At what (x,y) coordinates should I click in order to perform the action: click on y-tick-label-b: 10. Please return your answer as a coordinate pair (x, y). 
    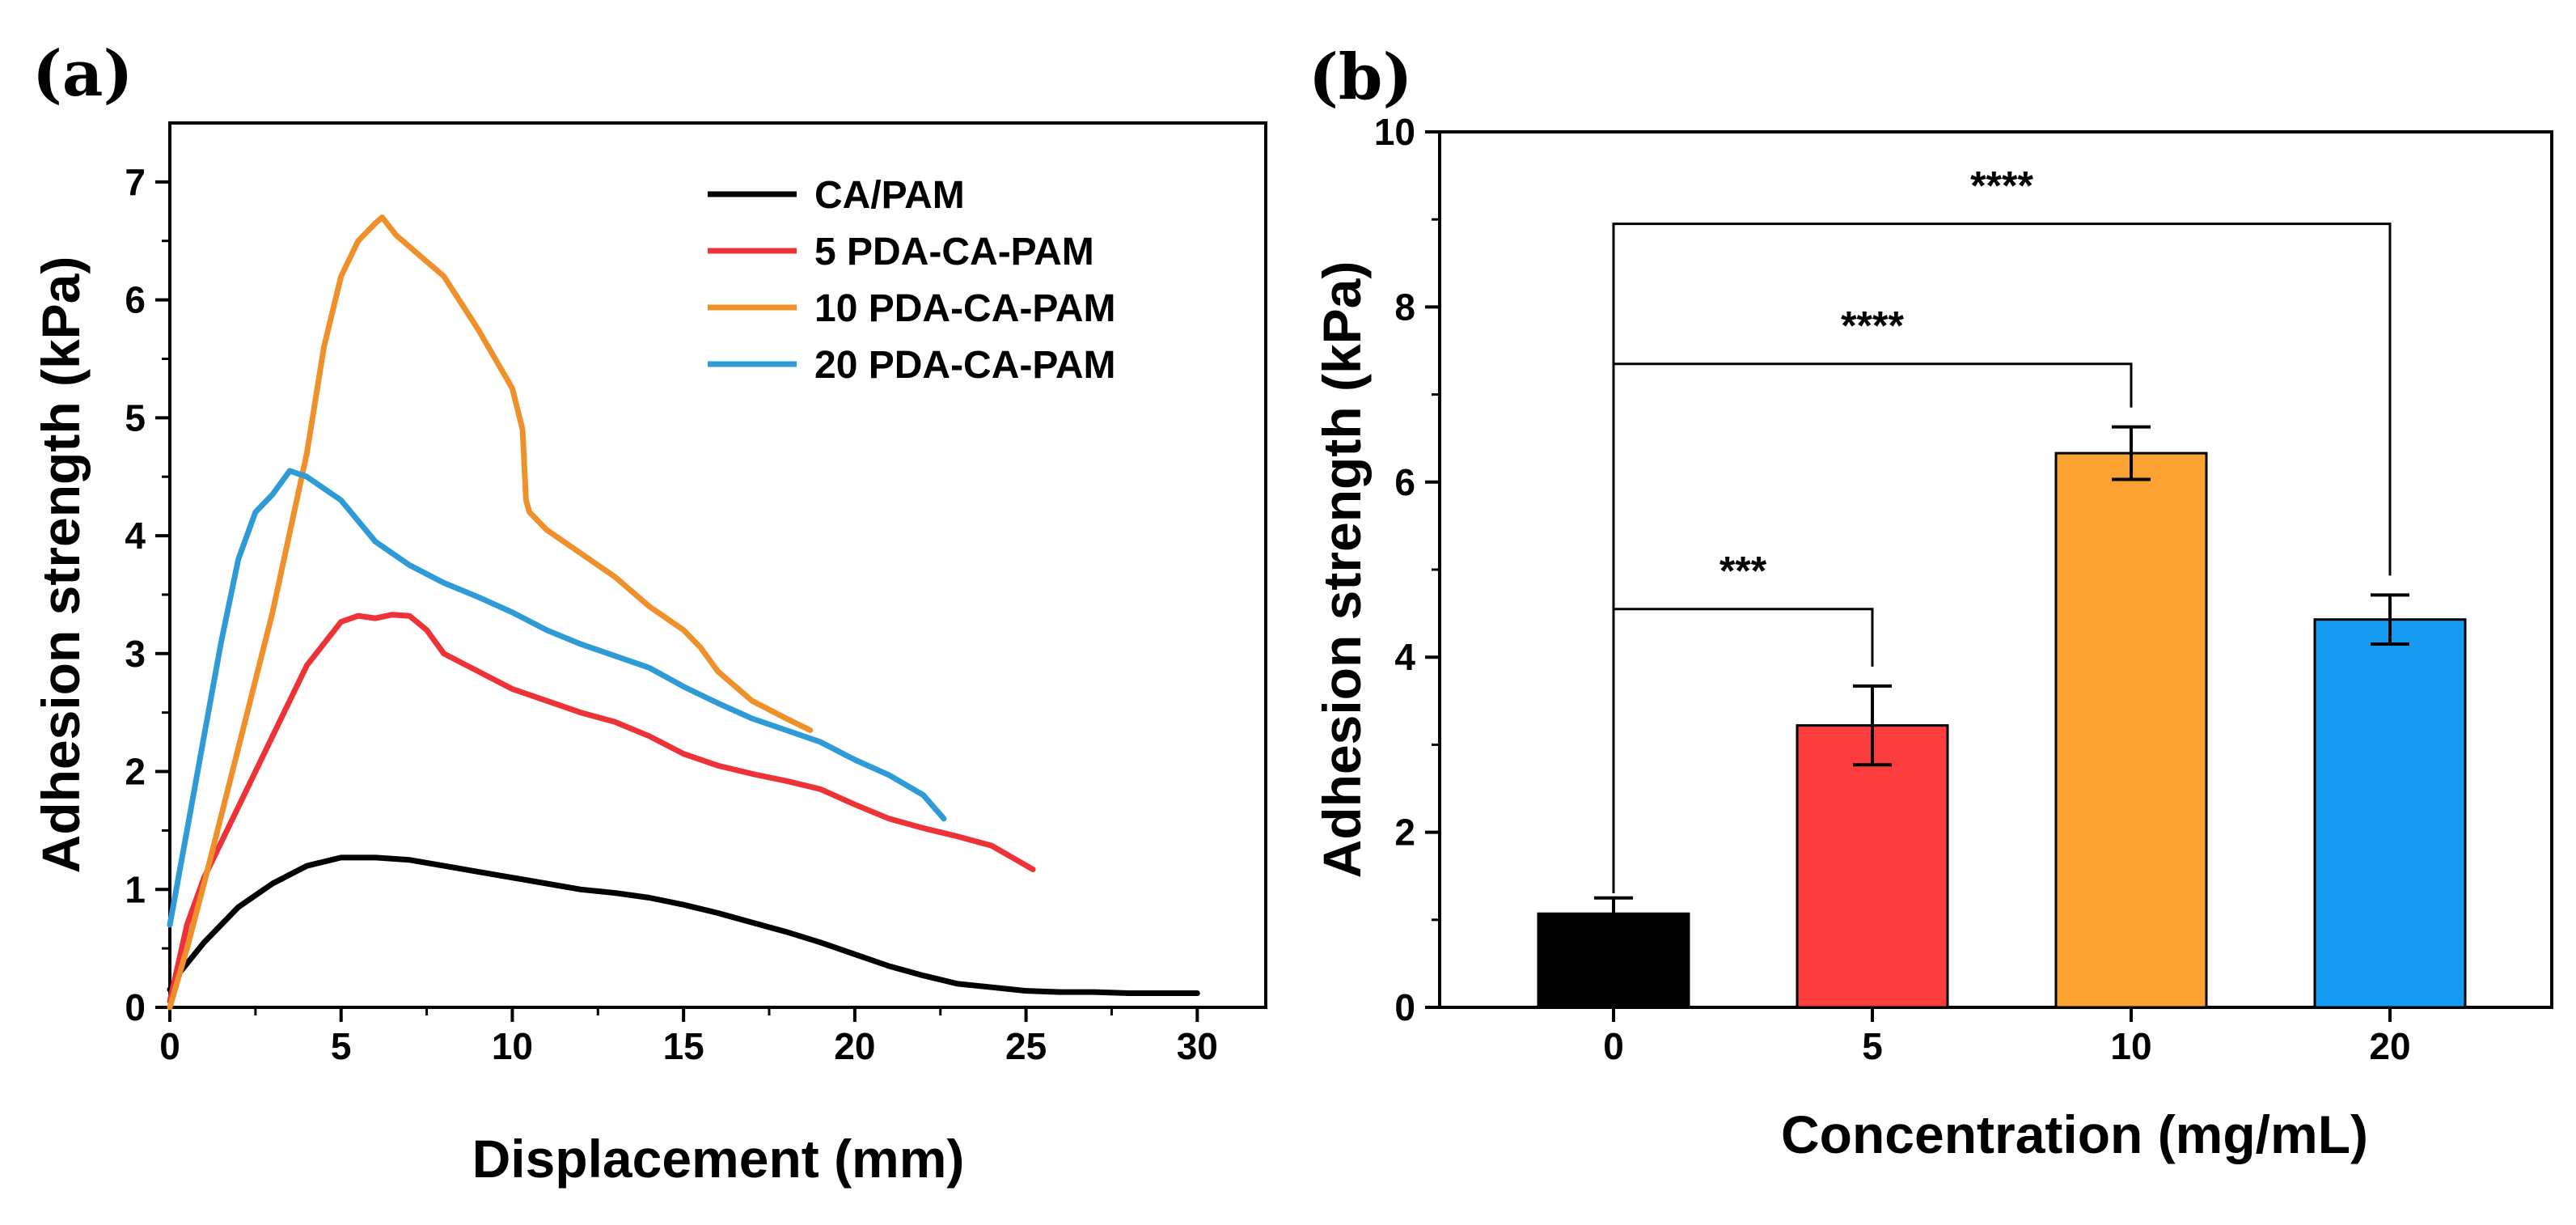
    Looking at the image, I should click on (1395, 132).